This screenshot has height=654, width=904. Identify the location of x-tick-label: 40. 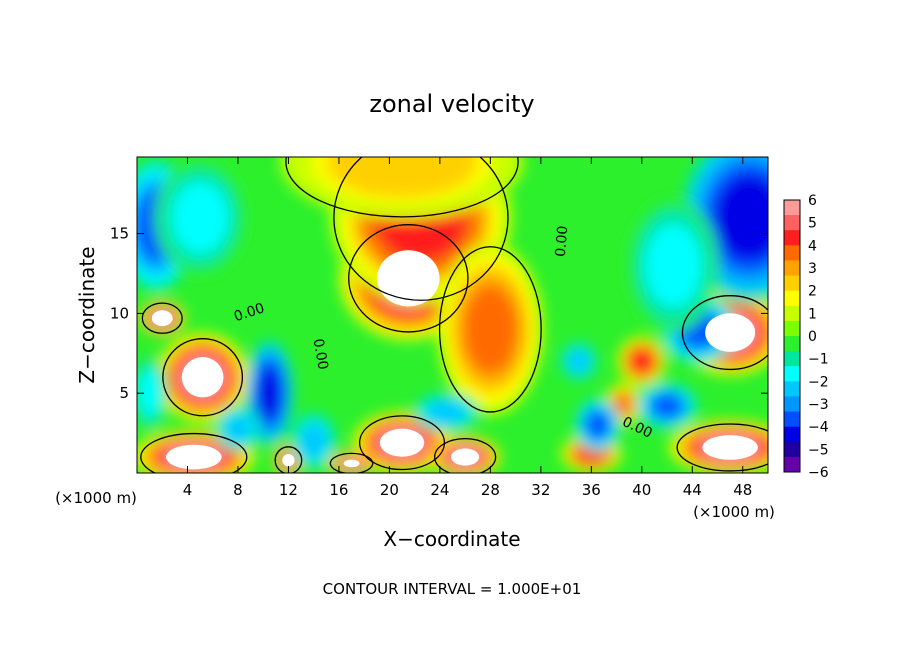
(641, 490).